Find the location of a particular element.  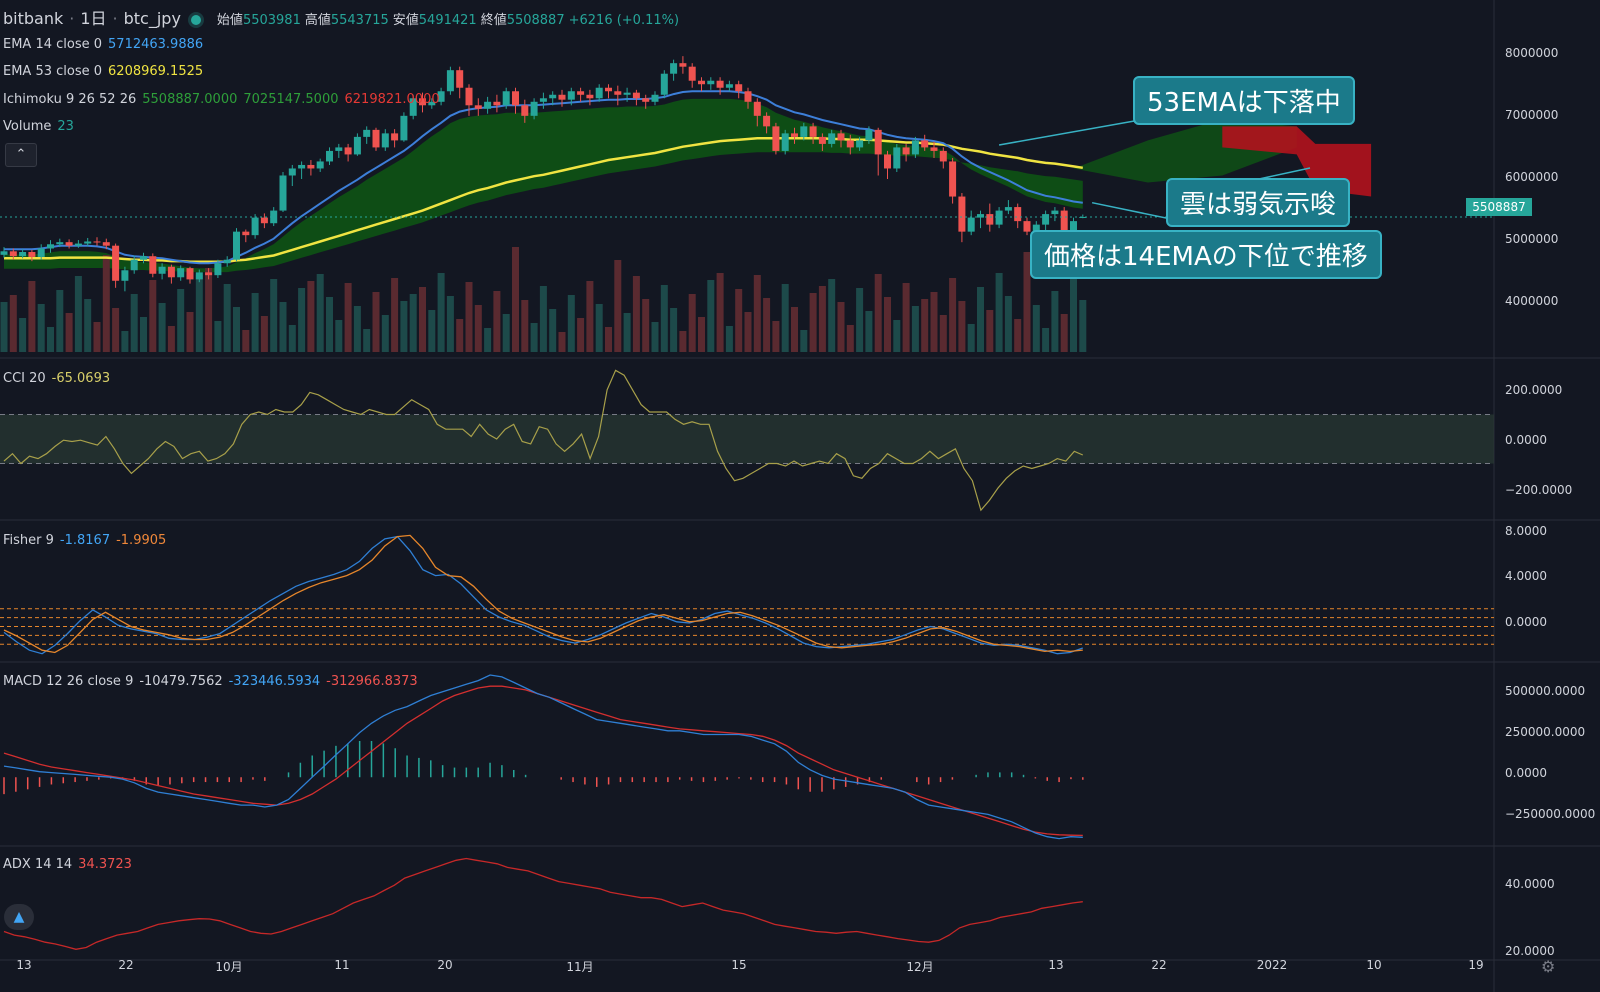

gear-icon: ⚙ is located at coordinates (1548, 966).